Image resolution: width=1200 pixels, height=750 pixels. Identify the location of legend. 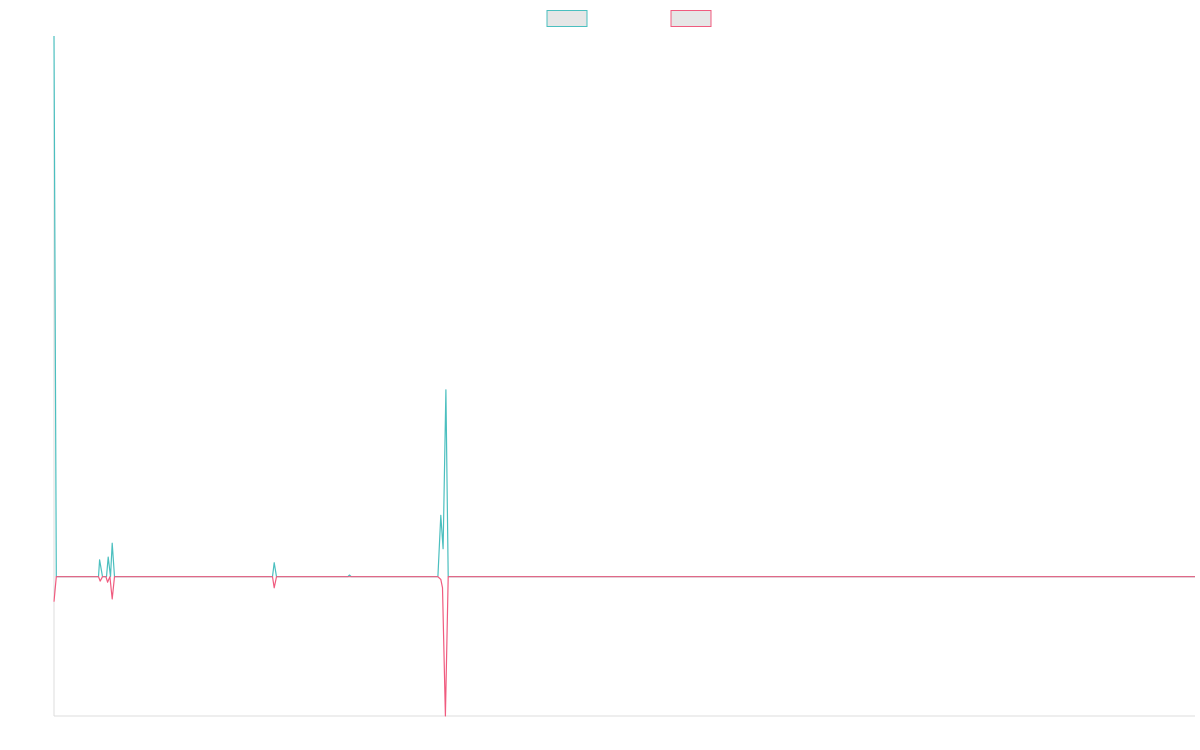
(629, 18).